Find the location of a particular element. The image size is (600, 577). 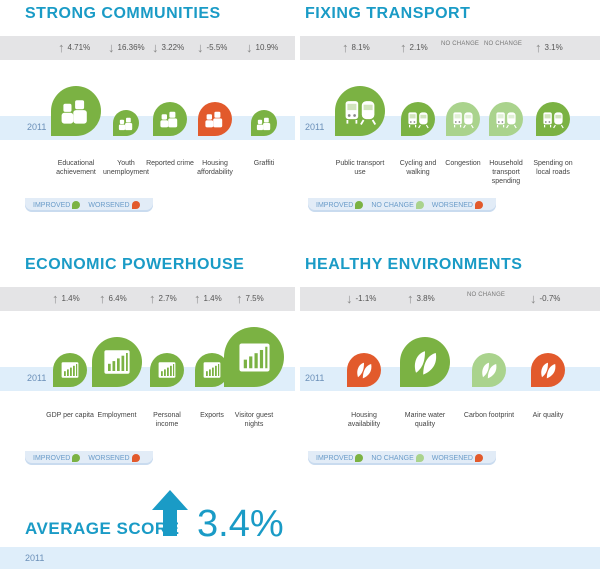

indicator-label: Housing availability is located at coordinates (364, 420).